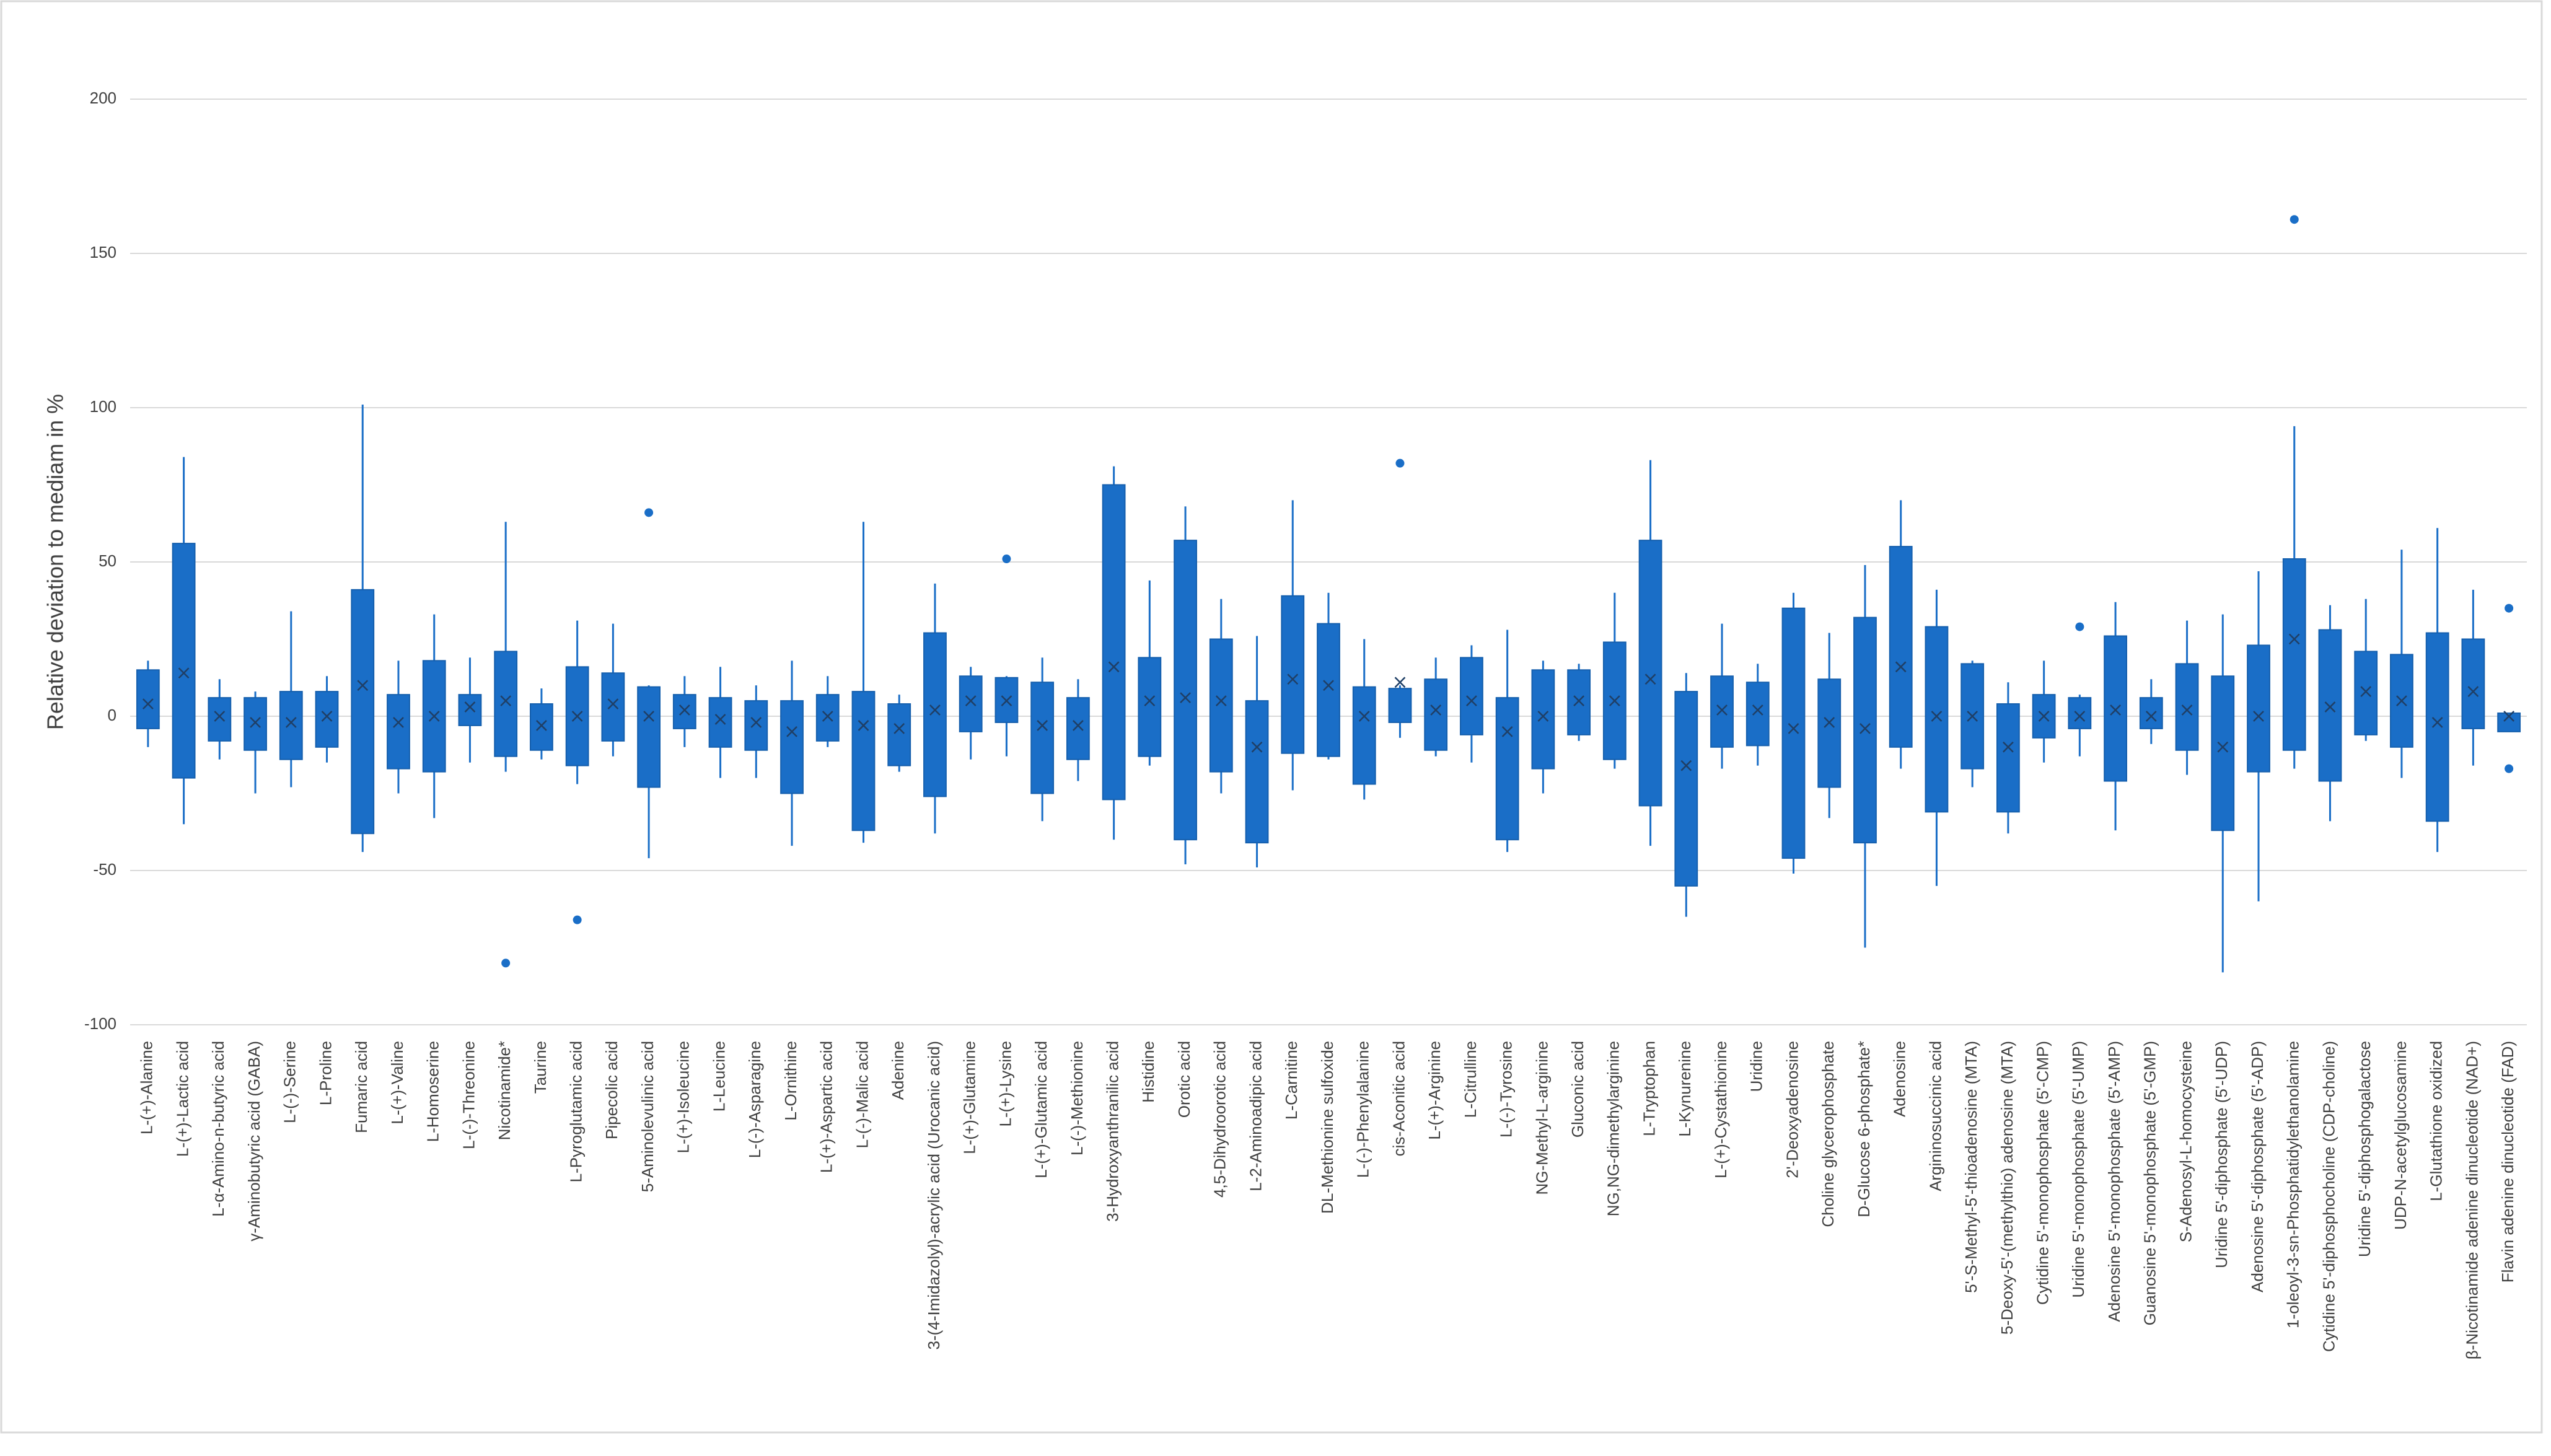 This screenshot has height=1456, width=2551. I want to click on x-tick-label: L-(+)-Glutamic acid, so click(1041, 1109).